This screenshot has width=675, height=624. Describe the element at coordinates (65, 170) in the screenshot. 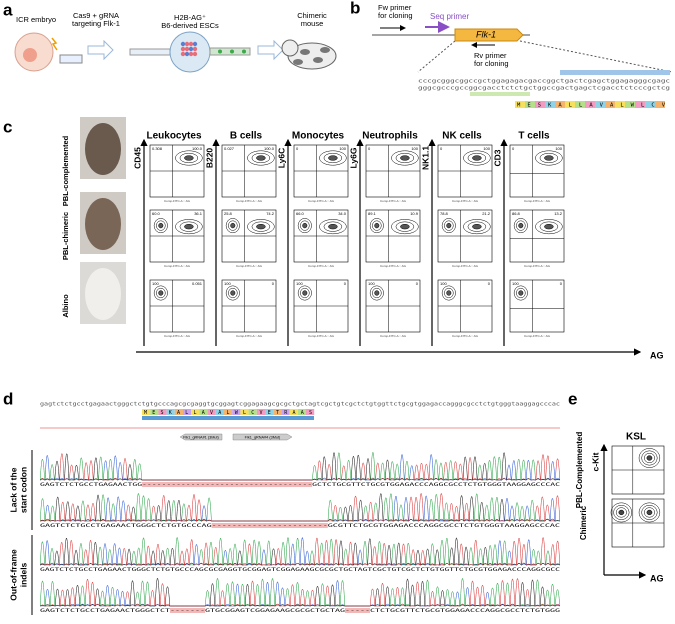

I see `row-label: PBL-complemented` at that location.